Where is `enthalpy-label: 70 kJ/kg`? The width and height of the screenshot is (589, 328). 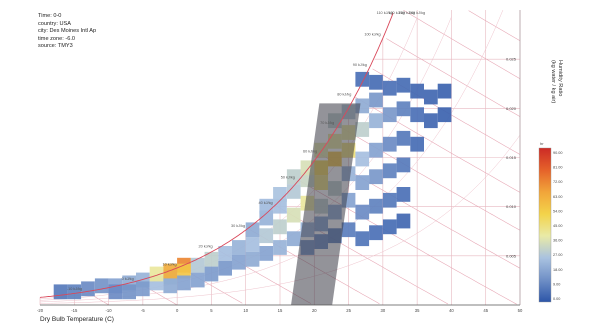
enthalpy-label: 70 kJ/kg is located at coordinates (327, 123).